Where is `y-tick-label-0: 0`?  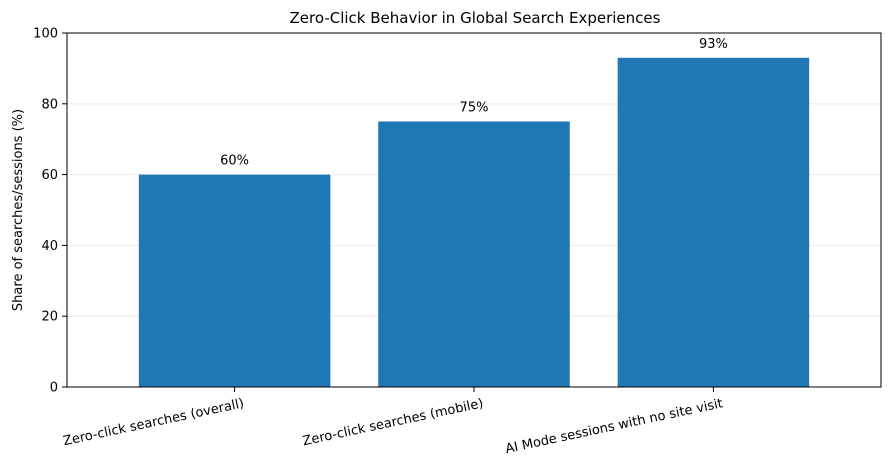
y-tick-label-0: 0 is located at coordinates (54, 388).